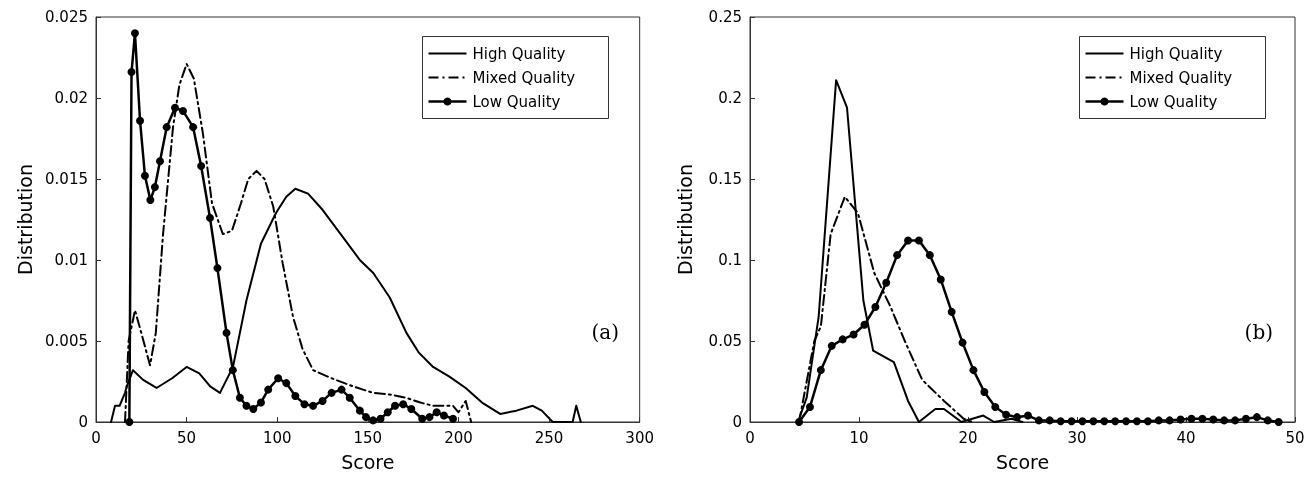 This screenshot has height=481, width=1313. What do you see at coordinates (71, 260) in the screenshot?
I see `y-tick-label: 0.01` at bounding box center [71, 260].